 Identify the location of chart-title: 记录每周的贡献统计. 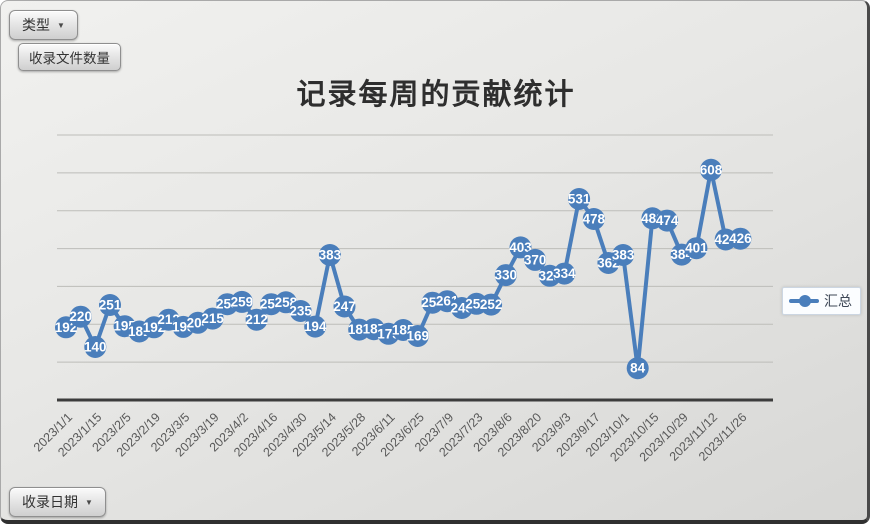
(436, 95).